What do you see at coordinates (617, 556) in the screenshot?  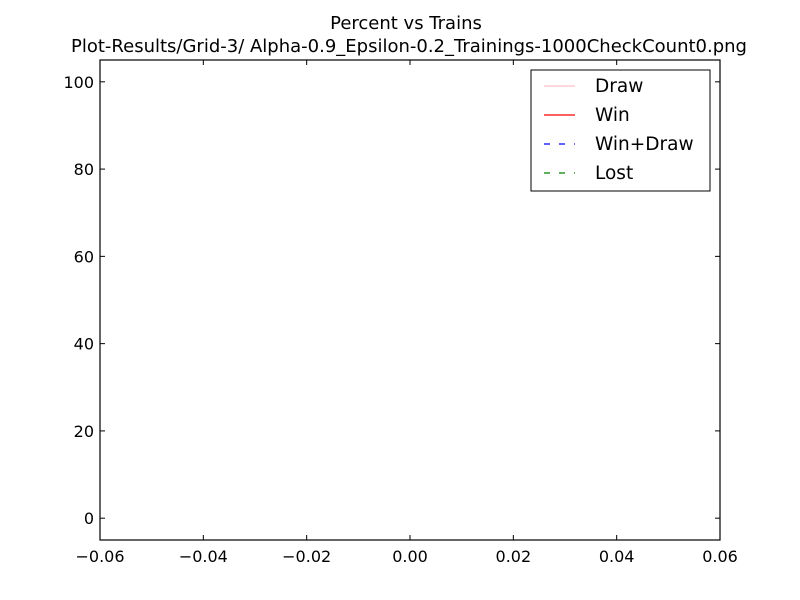 I see `x-tick-label: 0.04` at bounding box center [617, 556].